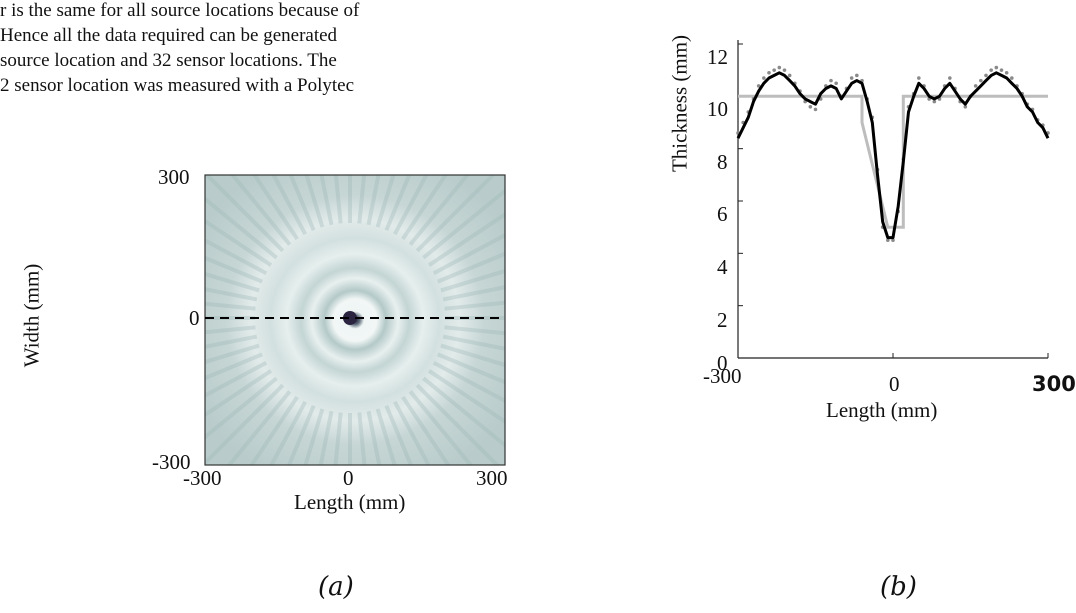 Image resolution: width=1076 pixels, height=613 pixels. I want to click on heatmap-xtick-left: -300, so click(202, 478).